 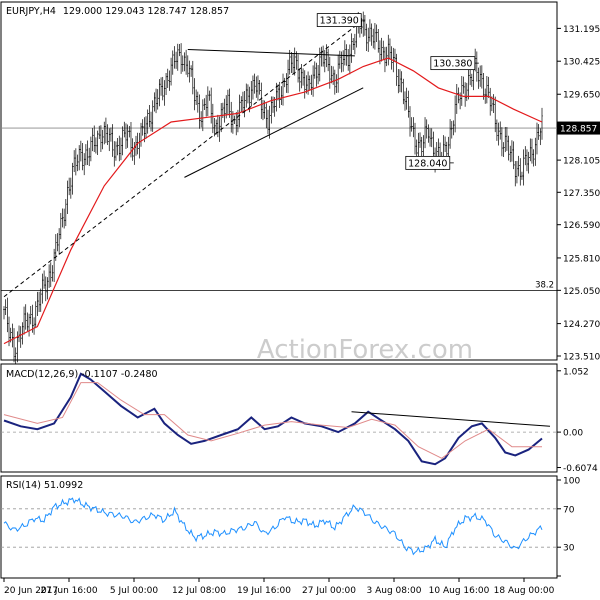 I want to click on macd-tick-label: -0.6074, so click(x=580, y=469).